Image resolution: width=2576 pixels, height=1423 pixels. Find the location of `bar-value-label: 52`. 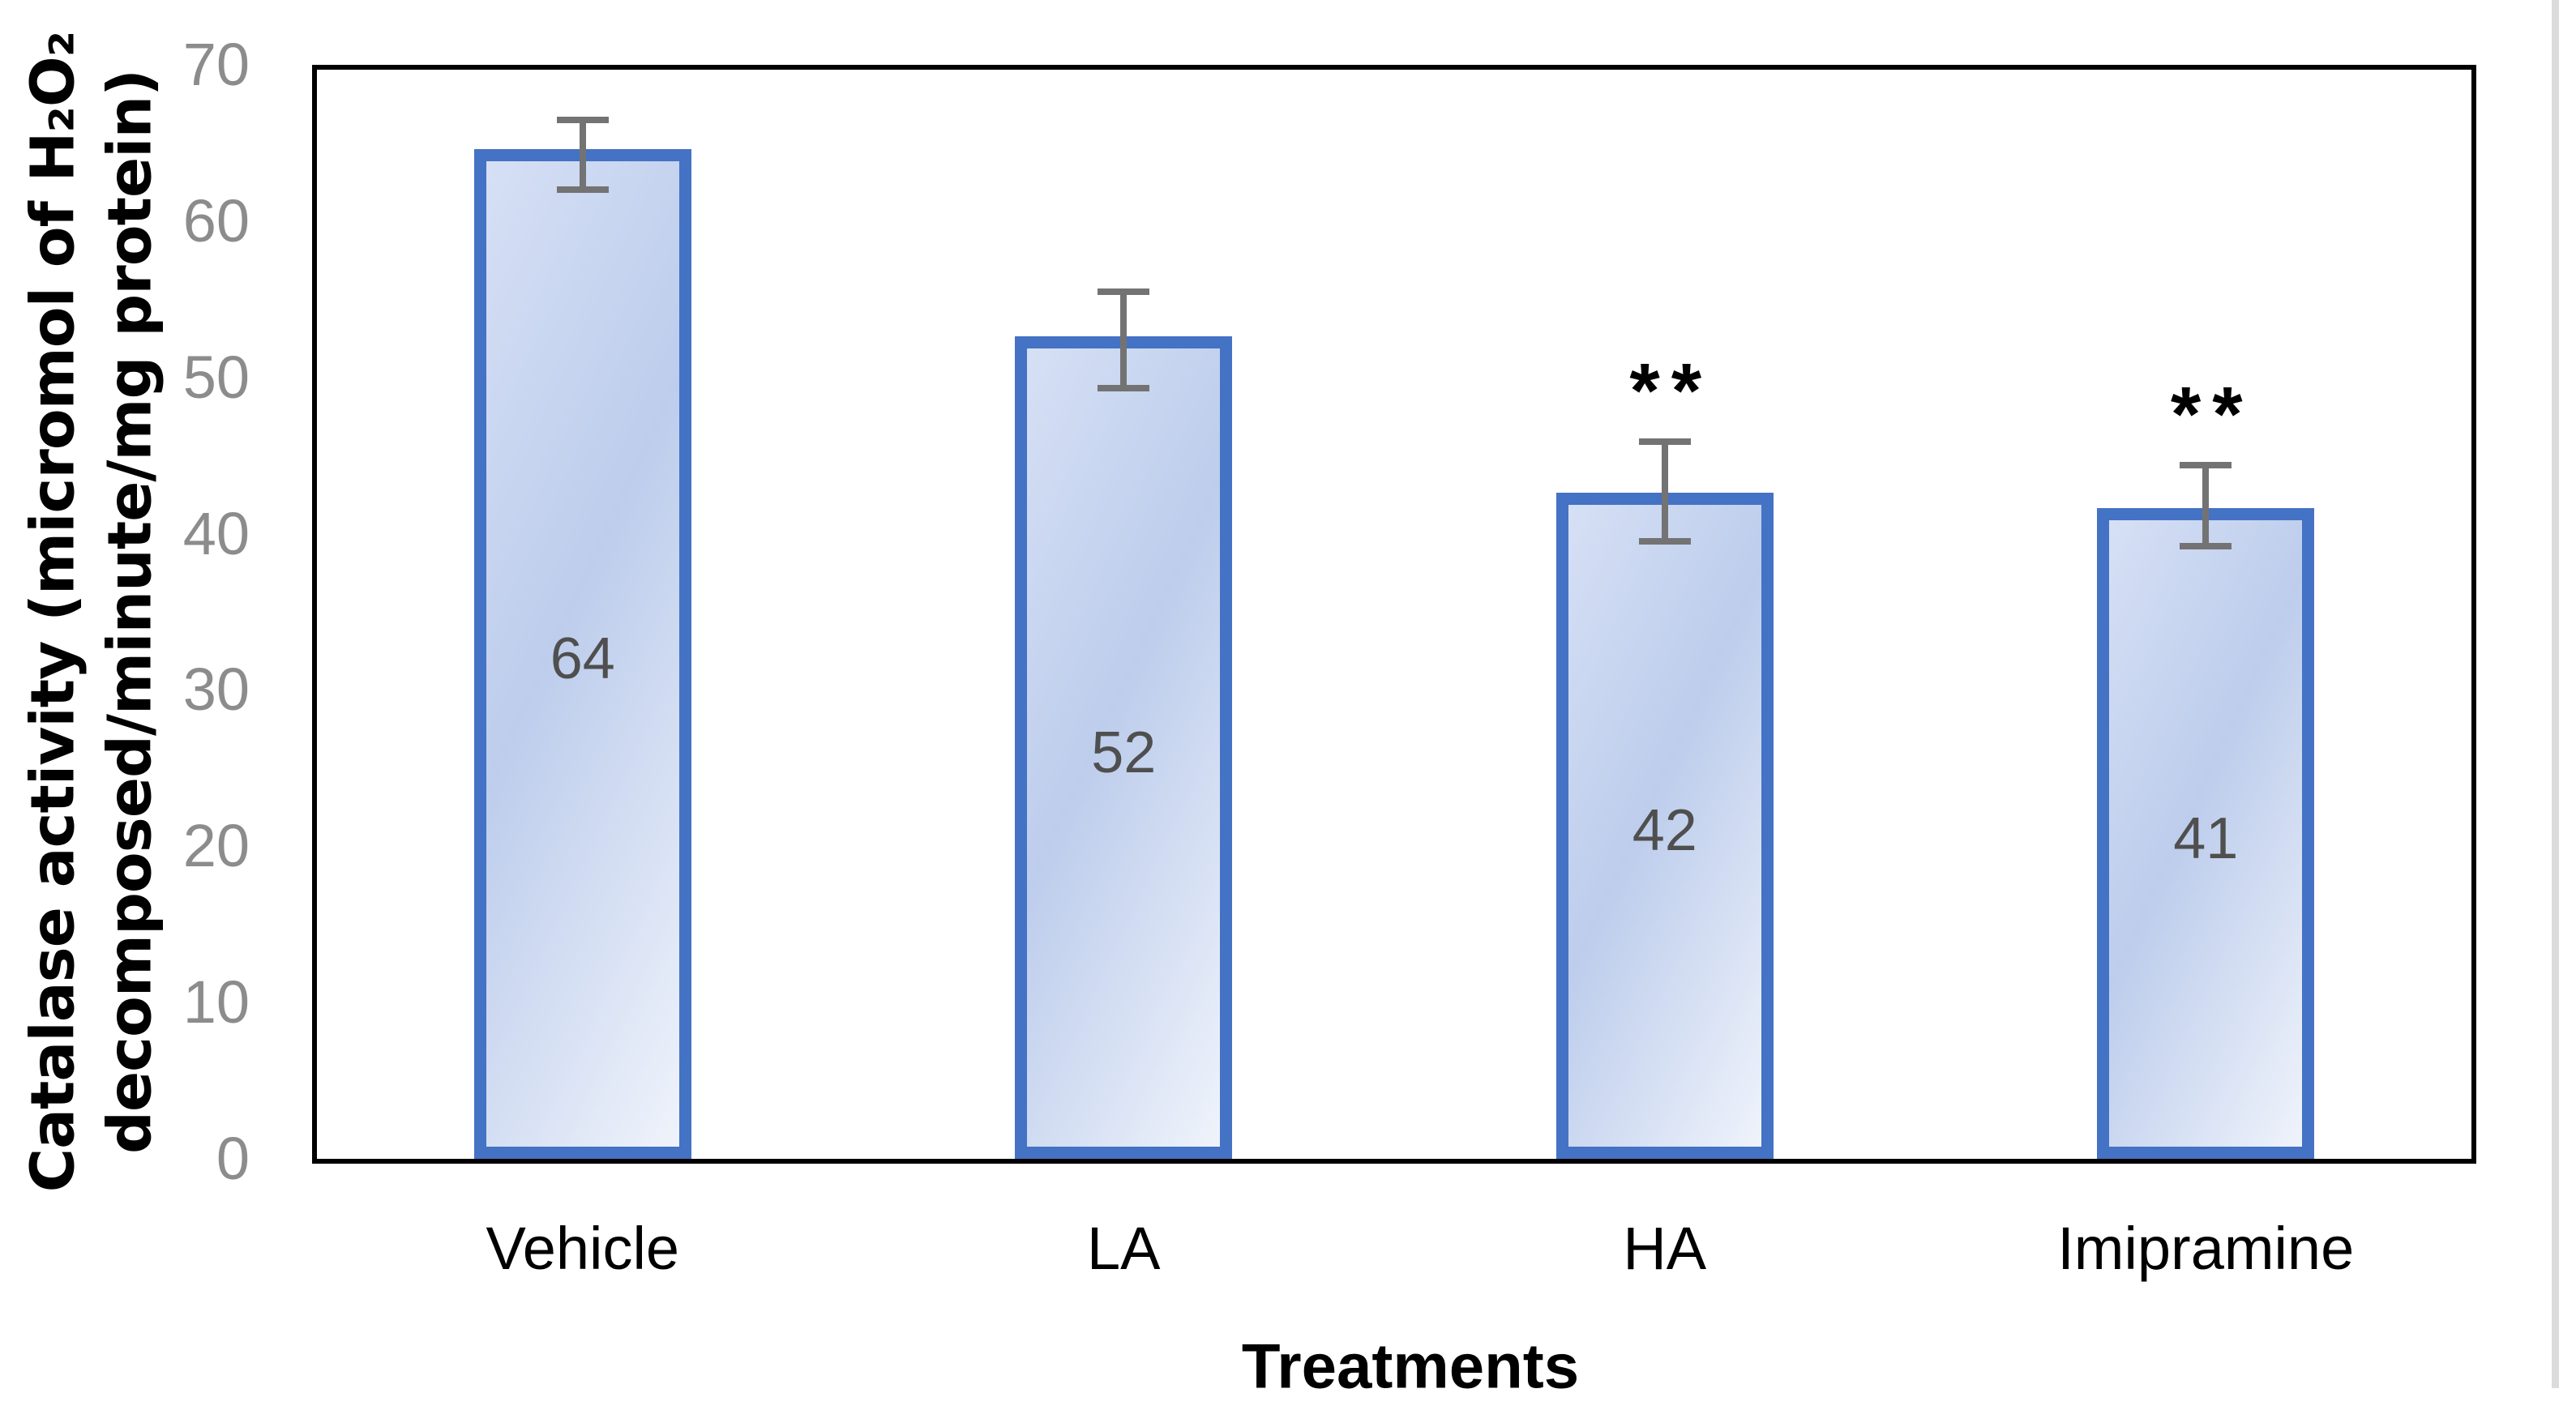

bar-value-label: 52 is located at coordinates (1124, 752).